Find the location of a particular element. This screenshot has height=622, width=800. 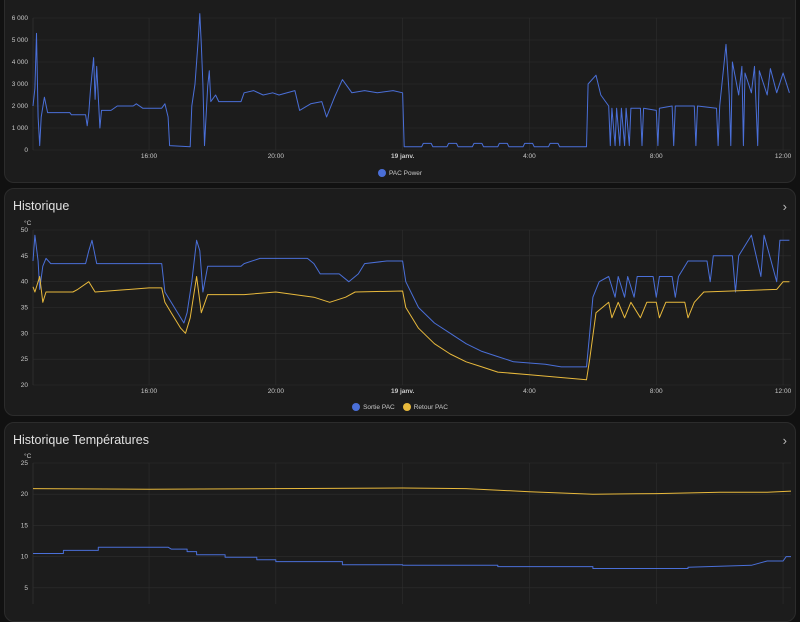

legend-pac-power: PAC Power is located at coordinates (400, 173).